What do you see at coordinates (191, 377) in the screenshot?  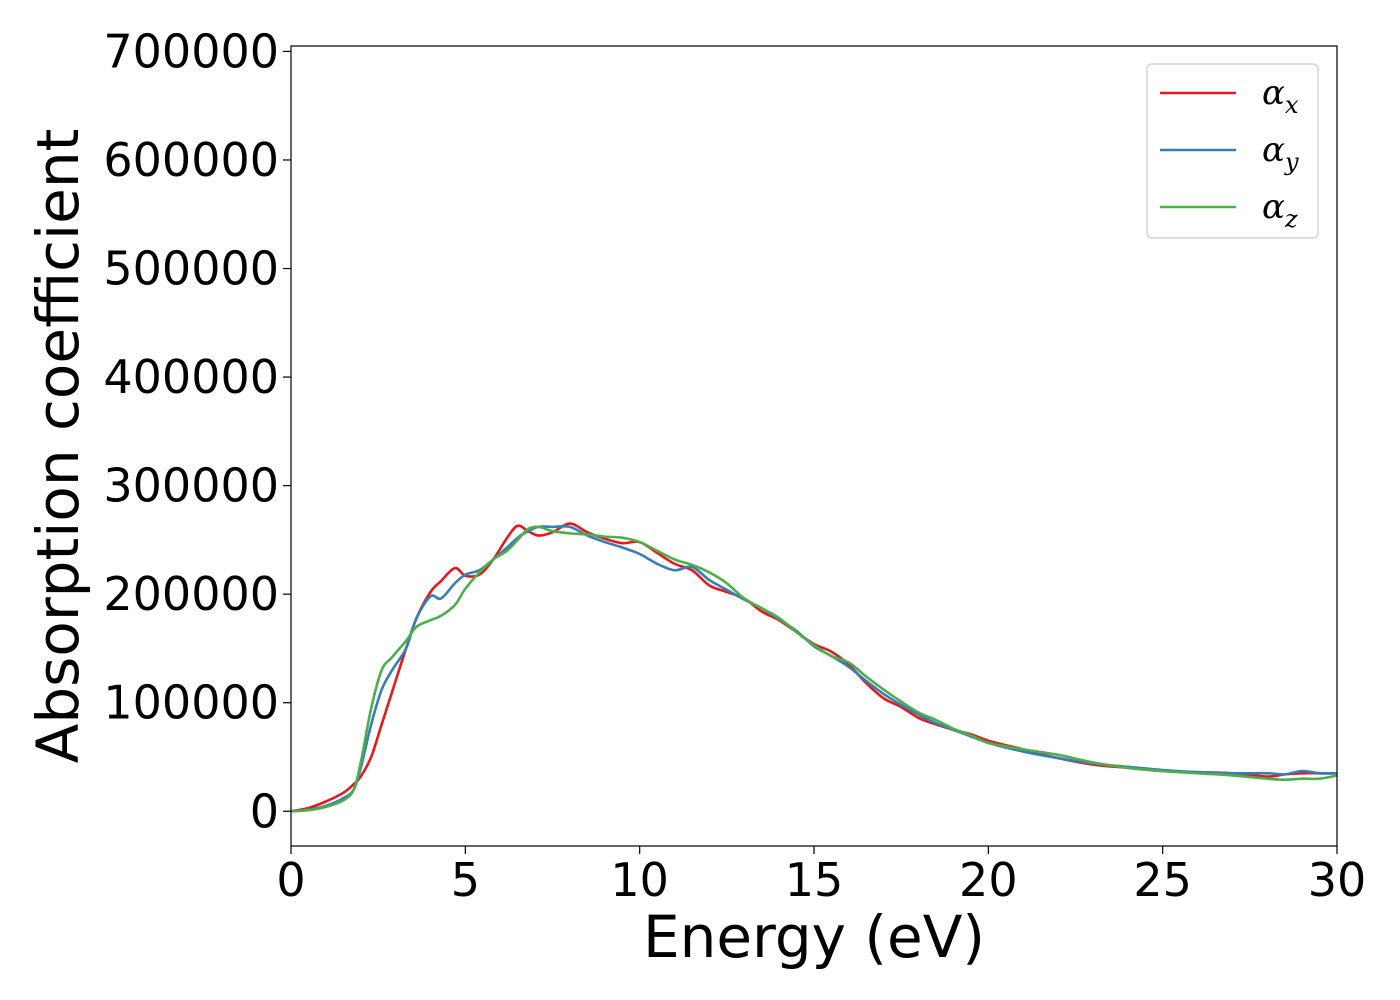 I see `y-tick-label: 400000` at bounding box center [191, 377].